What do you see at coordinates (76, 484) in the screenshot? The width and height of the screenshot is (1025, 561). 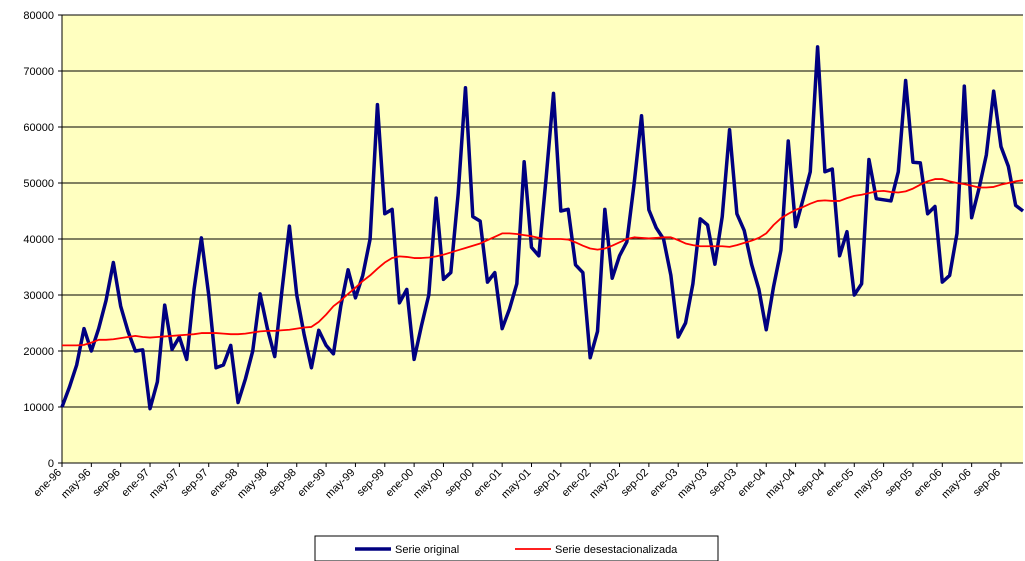 I see `x-tick-label: may-96` at bounding box center [76, 484].